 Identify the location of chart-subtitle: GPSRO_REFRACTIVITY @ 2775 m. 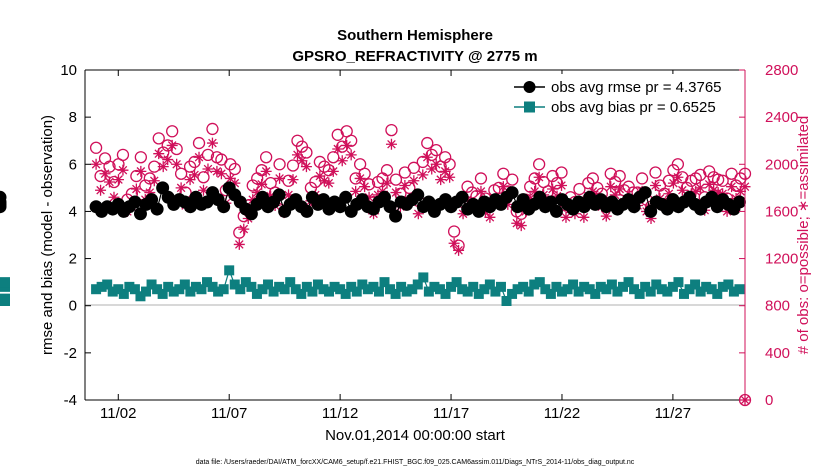
(414, 56).